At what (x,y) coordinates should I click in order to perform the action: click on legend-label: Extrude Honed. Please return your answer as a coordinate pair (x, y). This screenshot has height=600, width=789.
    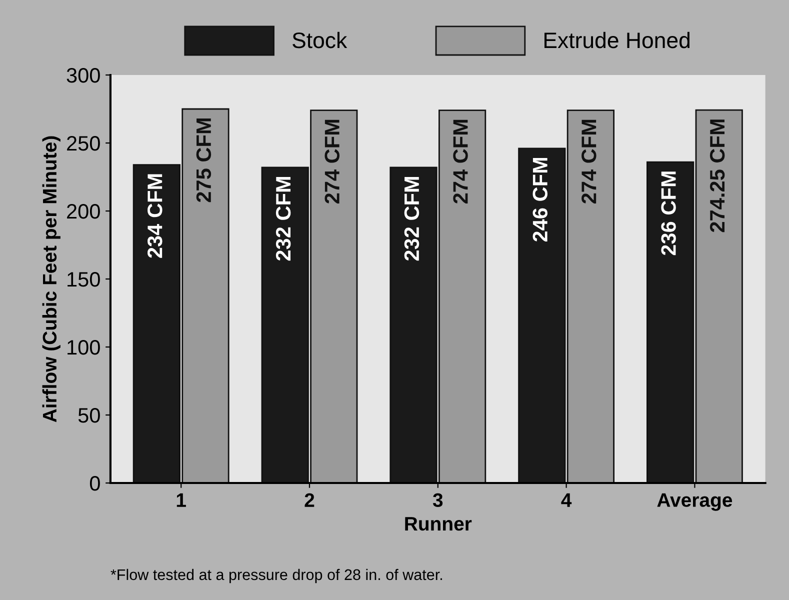
    Looking at the image, I should click on (617, 40).